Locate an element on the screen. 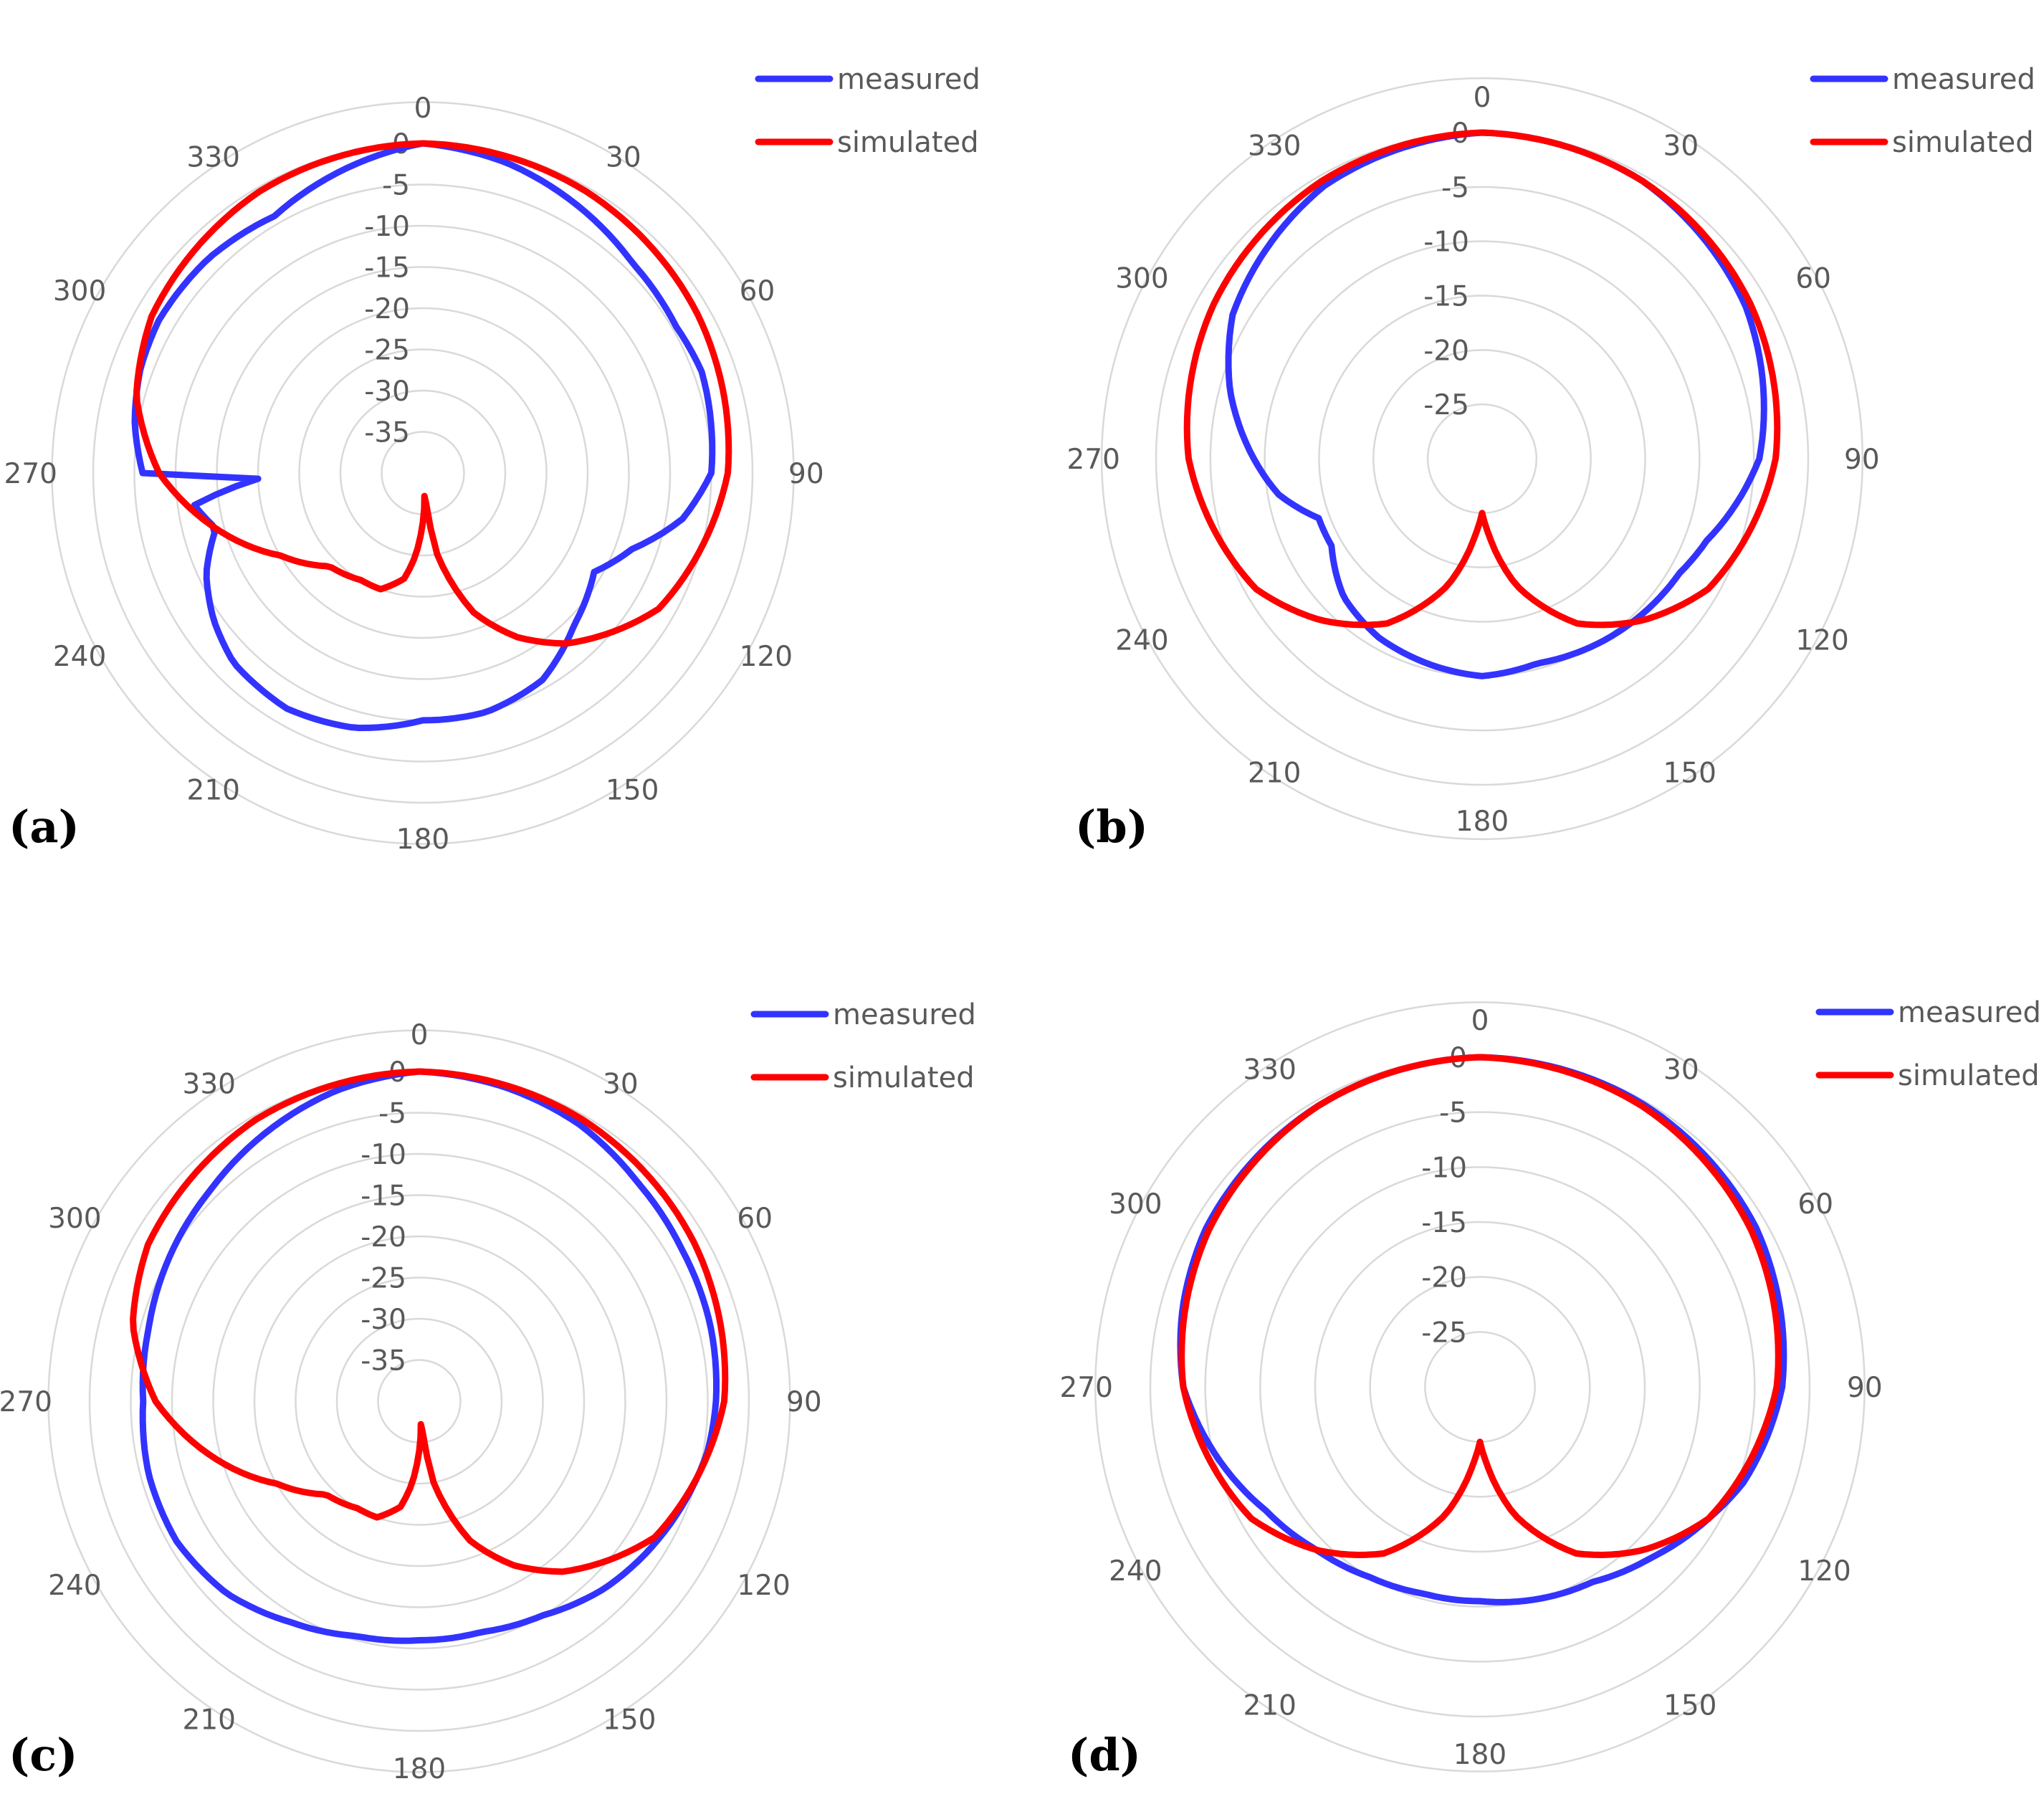 The height and width of the screenshot is (1804, 2044). radial-tick-label: -35 is located at coordinates (383, 1361).